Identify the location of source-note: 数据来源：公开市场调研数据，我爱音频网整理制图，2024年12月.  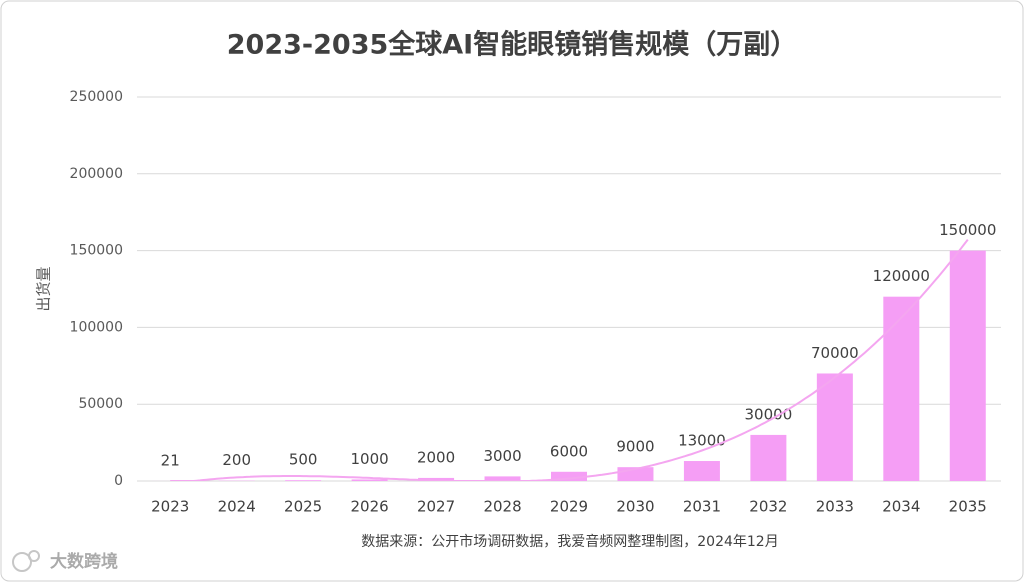
(569, 541).